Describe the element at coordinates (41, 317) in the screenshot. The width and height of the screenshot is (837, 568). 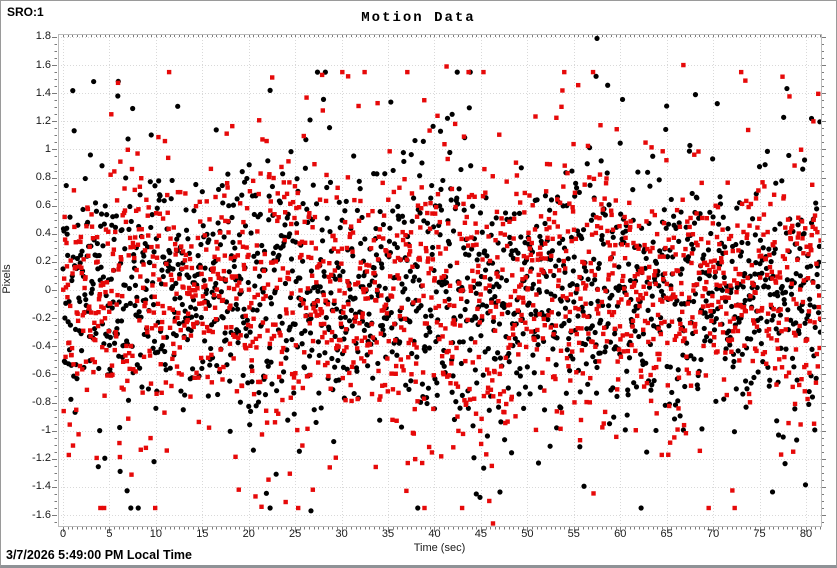
I see `y-tick-label: -0.2` at that location.